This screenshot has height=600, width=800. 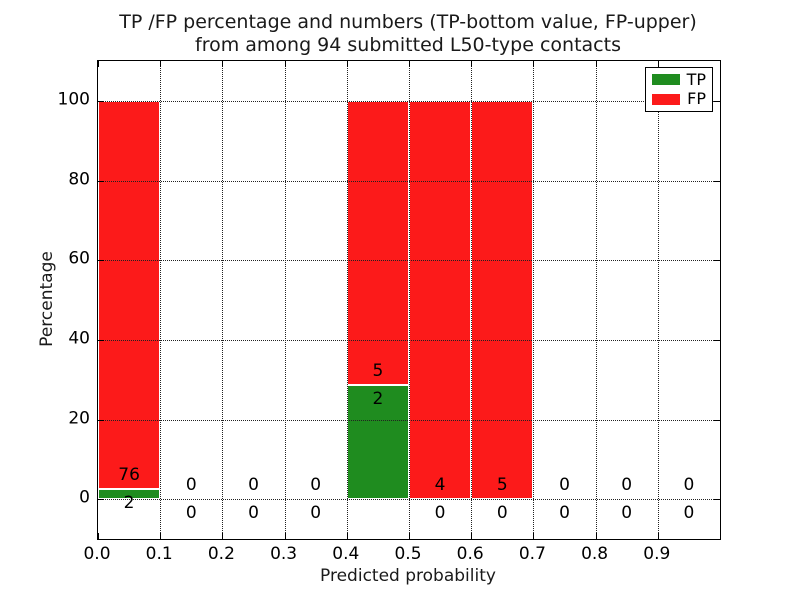 I want to click on x-tick-label: 0.8, so click(x=595, y=554).